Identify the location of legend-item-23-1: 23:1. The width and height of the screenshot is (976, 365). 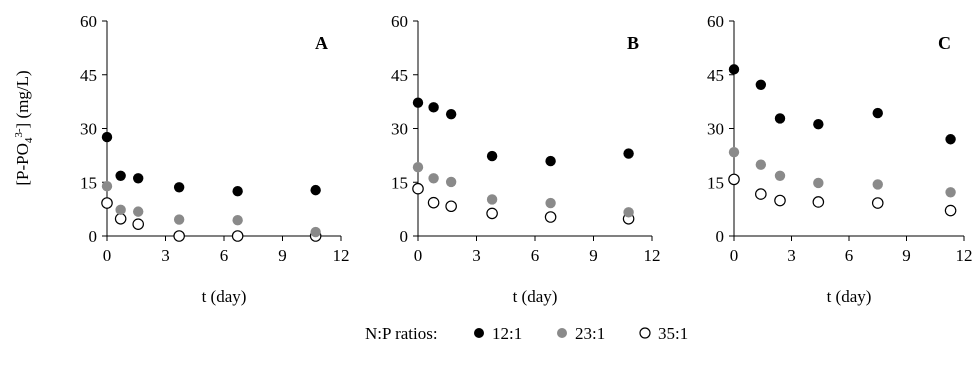
(581, 333).